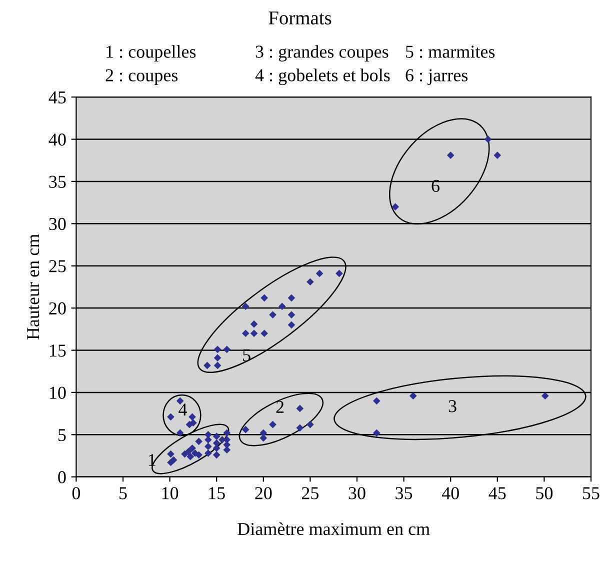 This screenshot has height=561, width=600. Describe the element at coordinates (170, 493) in the screenshot. I see `x-tick-label: 10` at that location.